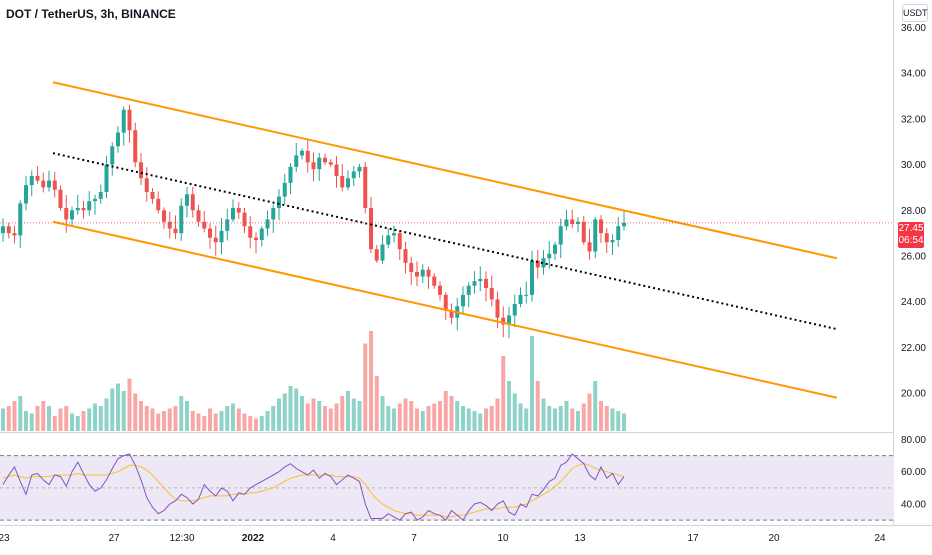  Describe the element at coordinates (911, 235) in the screenshot. I see `last-price-tag: 27.45 06:54` at that location.